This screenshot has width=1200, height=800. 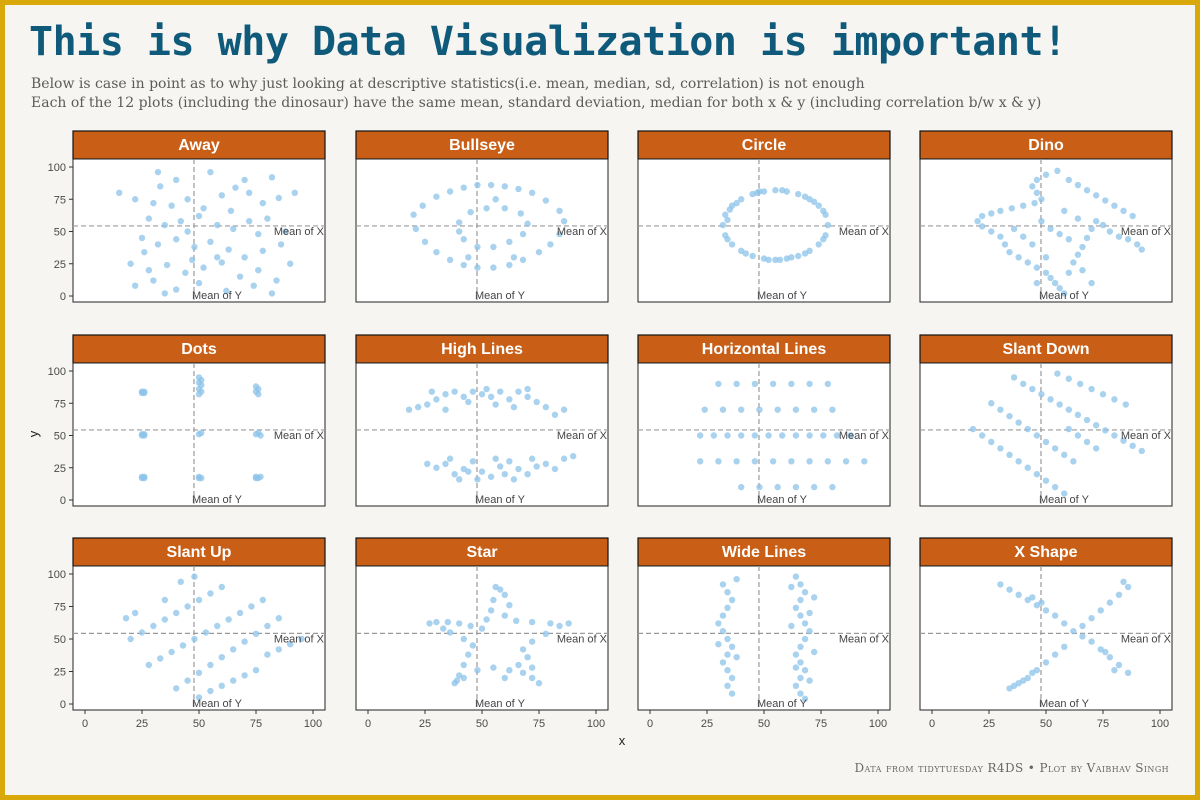 I want to click on facet-panel-dots: Dots Mean of X Mean of Y, so click(x=197, y=420).